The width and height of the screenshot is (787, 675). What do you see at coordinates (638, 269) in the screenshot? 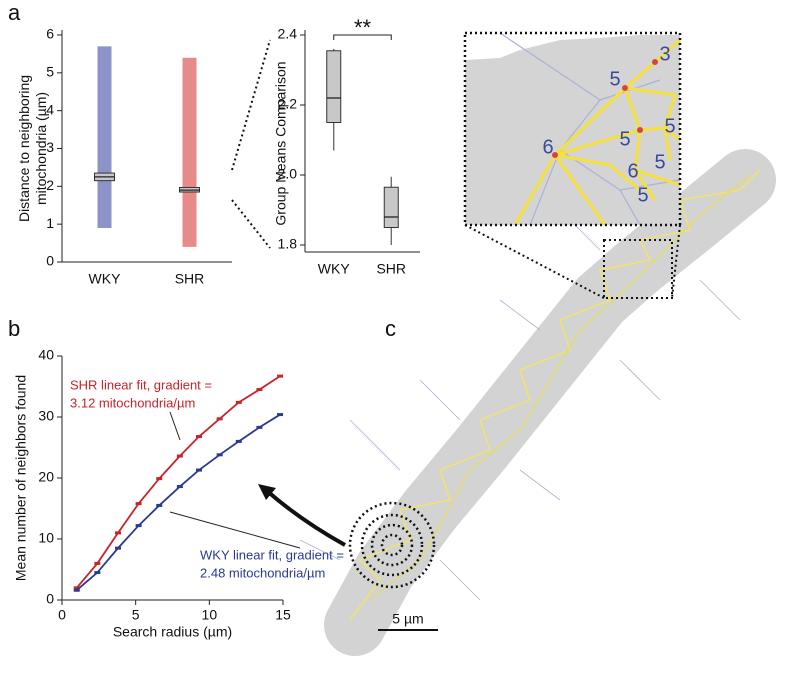
I see `zoom-box` at bounding box center [638, 269].